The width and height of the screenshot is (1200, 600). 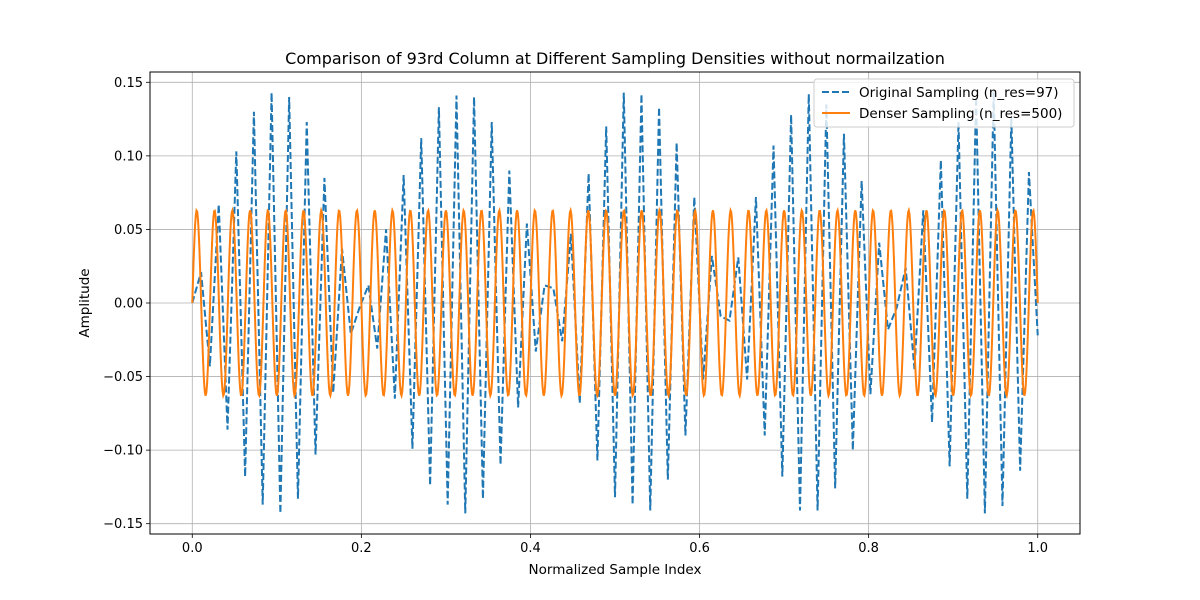 I want to click on y-tick-label: 0.00, so click(x=128, y=304).